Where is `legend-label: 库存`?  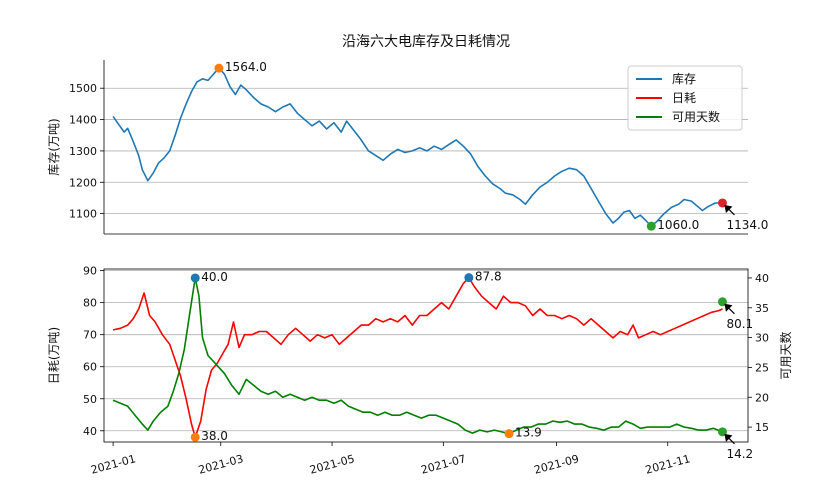 legend-label: 库存 is located at coordinates (684, 78).